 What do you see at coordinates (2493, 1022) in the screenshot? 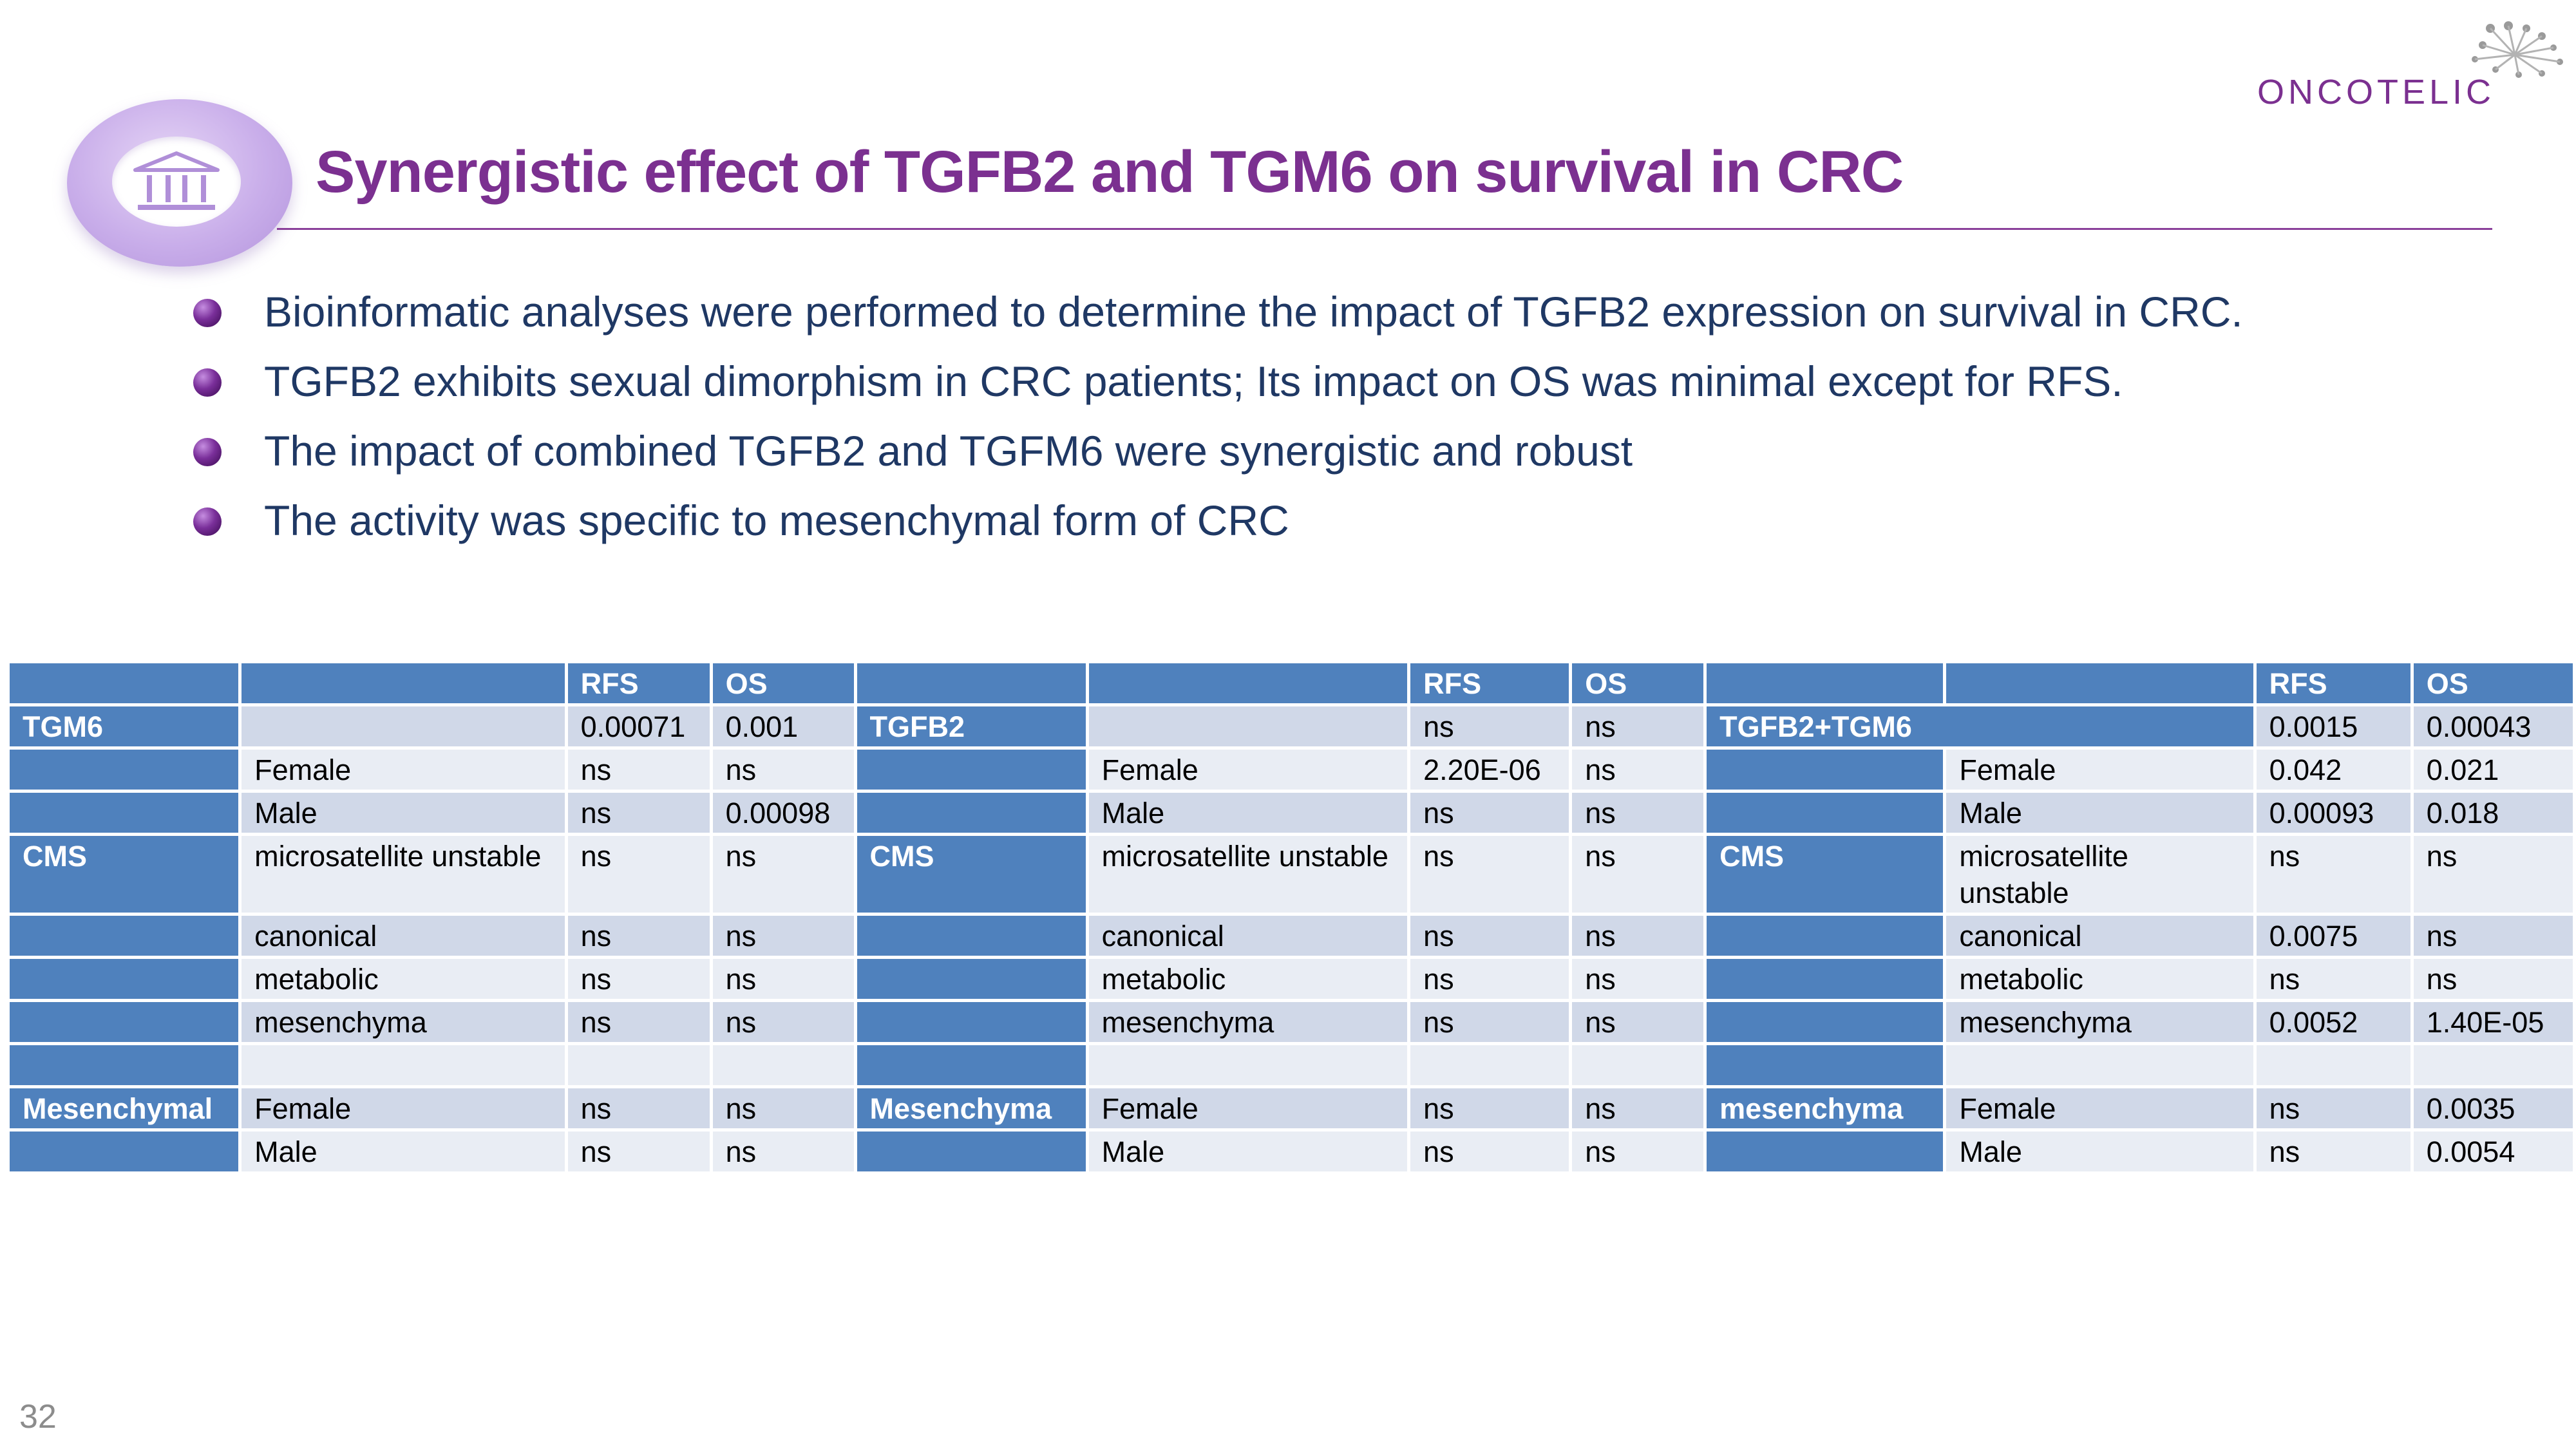
I see `os-value: 1.40E-05` at bounding box center [2493, 1022].